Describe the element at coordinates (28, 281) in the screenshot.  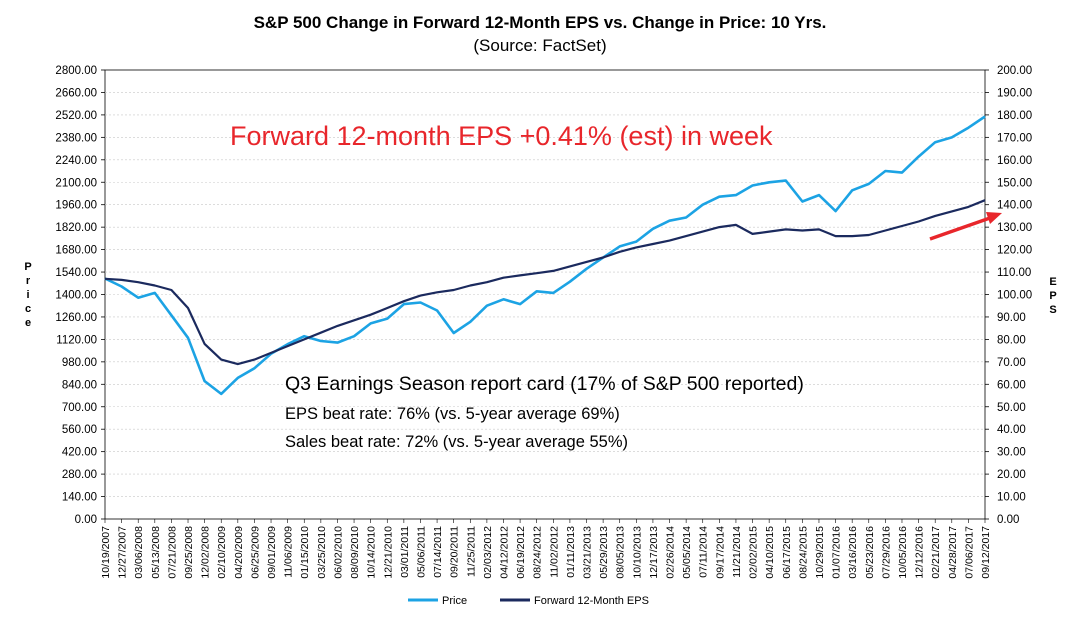
I see `axis-label-letter: r` at that location.